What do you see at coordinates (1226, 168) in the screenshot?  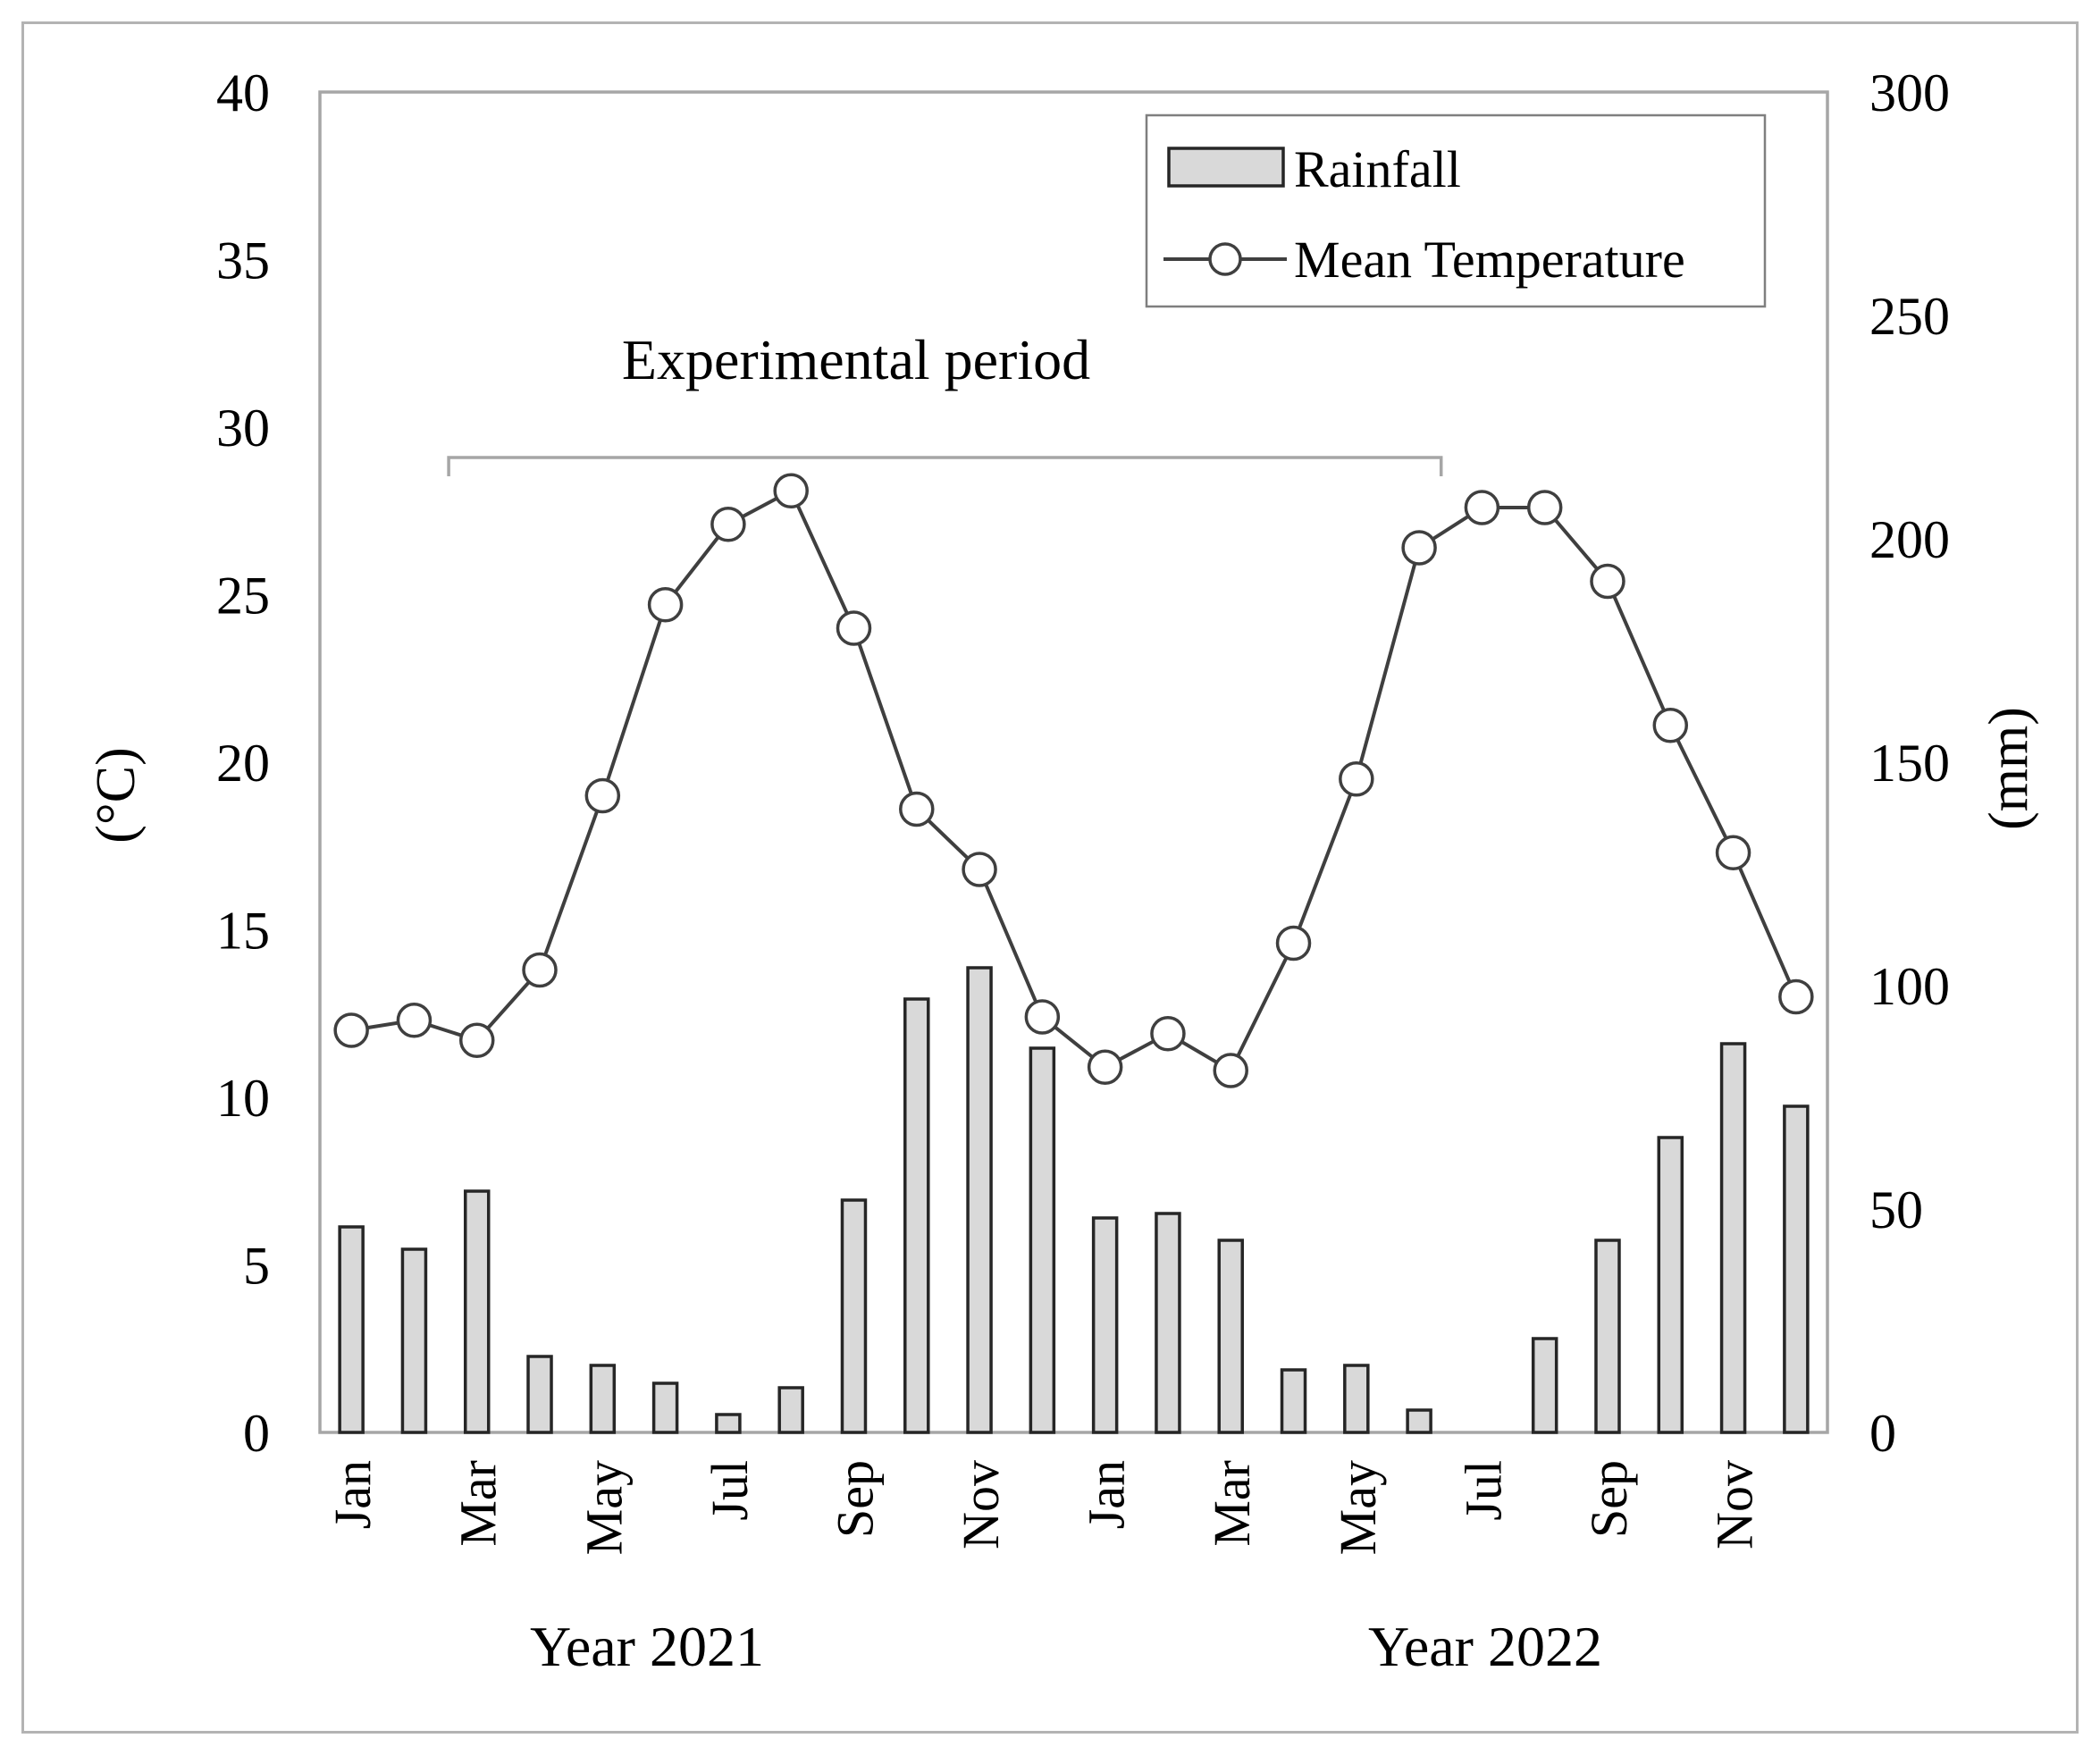 I see `legend-rainfall-swatch` at bounding box center [1226, 168].